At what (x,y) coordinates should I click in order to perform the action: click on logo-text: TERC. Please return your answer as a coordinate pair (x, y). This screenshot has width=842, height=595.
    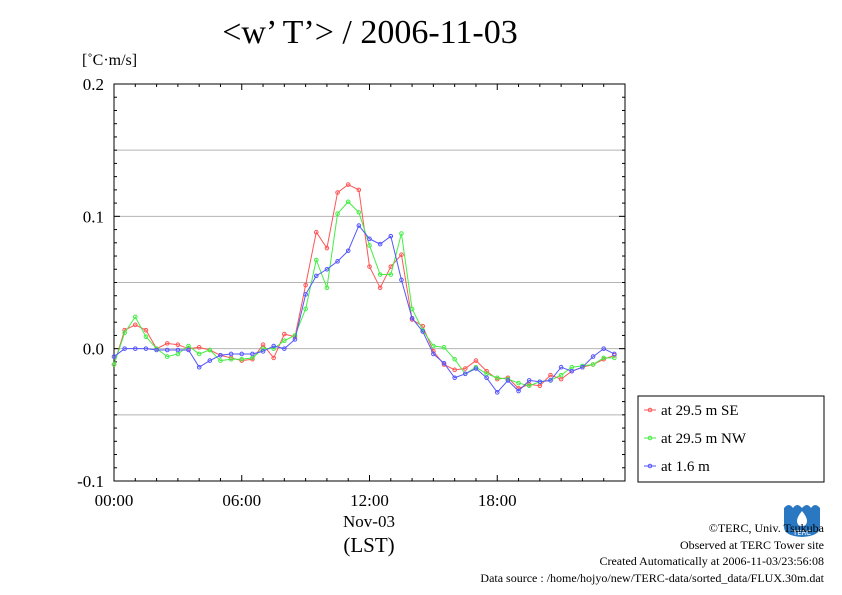
    Looking at the image, I should click on (801, 533).